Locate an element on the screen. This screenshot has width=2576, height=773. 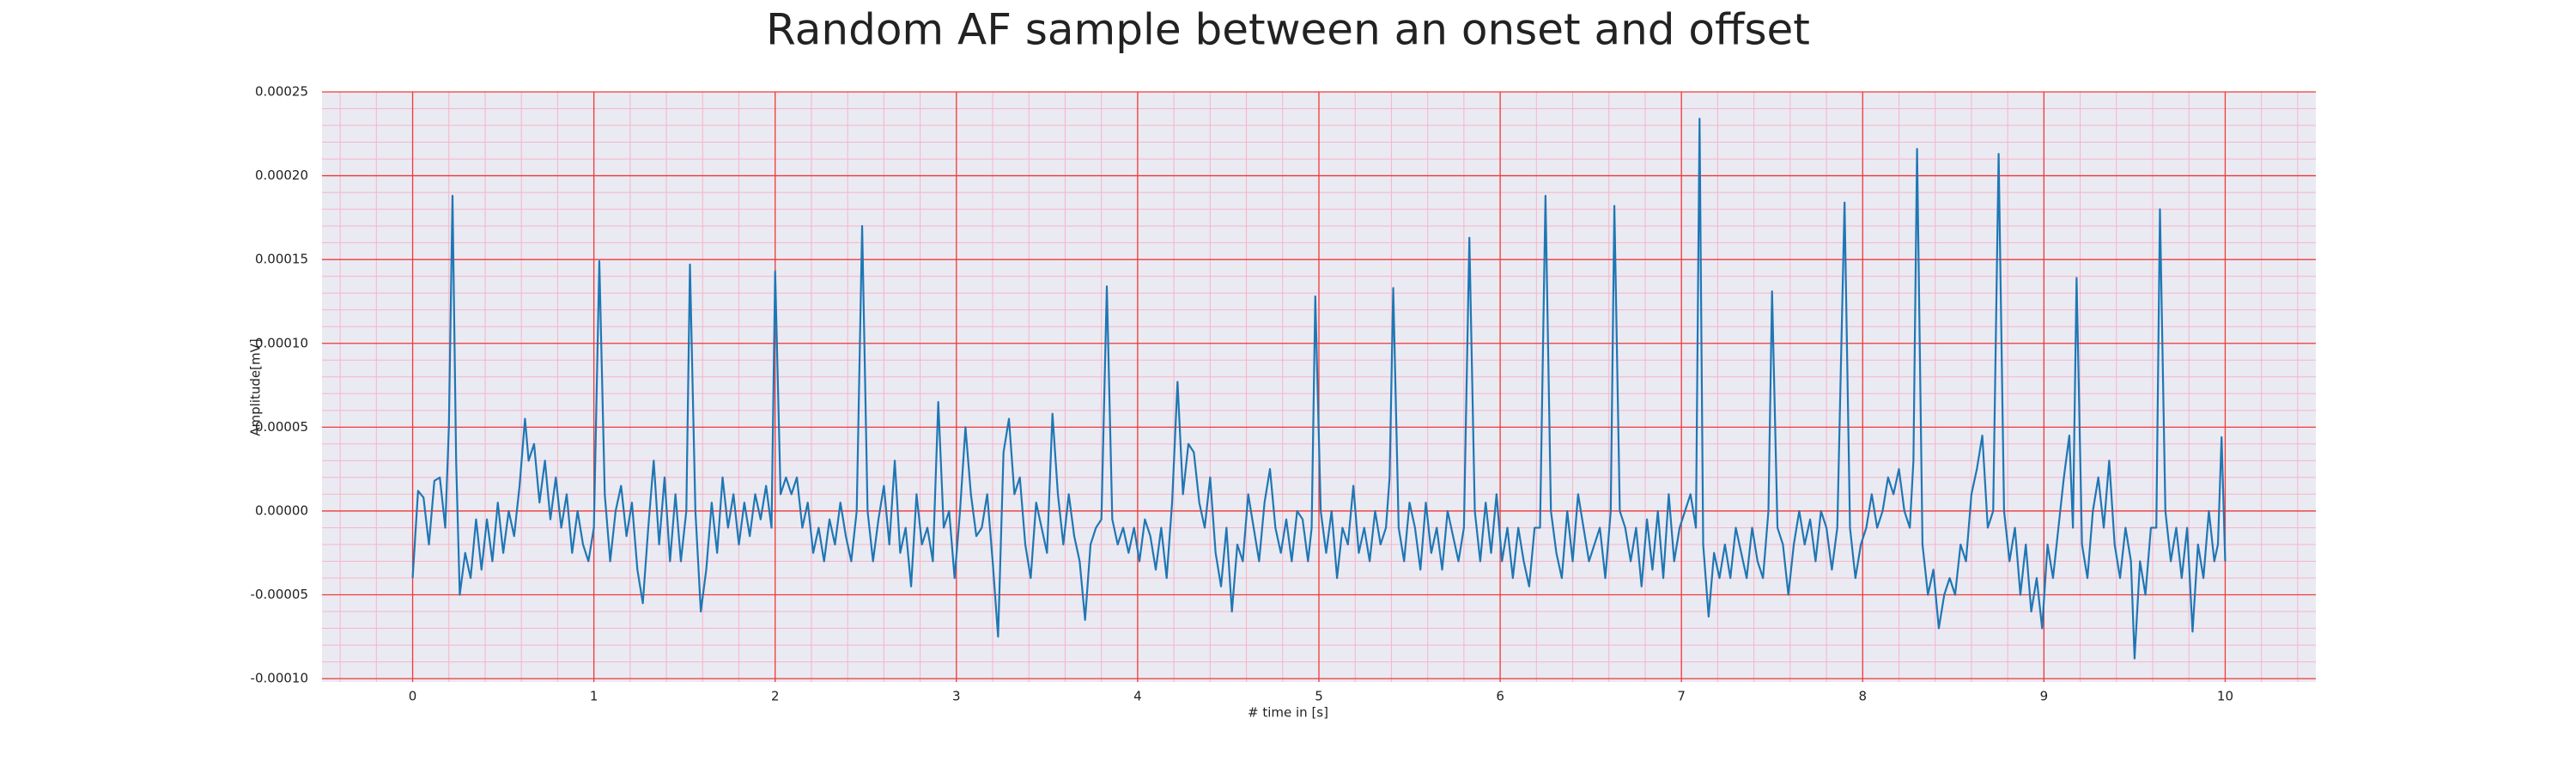
y-axis-label: Amplitude[mV] is located at coordinates (256, 386).